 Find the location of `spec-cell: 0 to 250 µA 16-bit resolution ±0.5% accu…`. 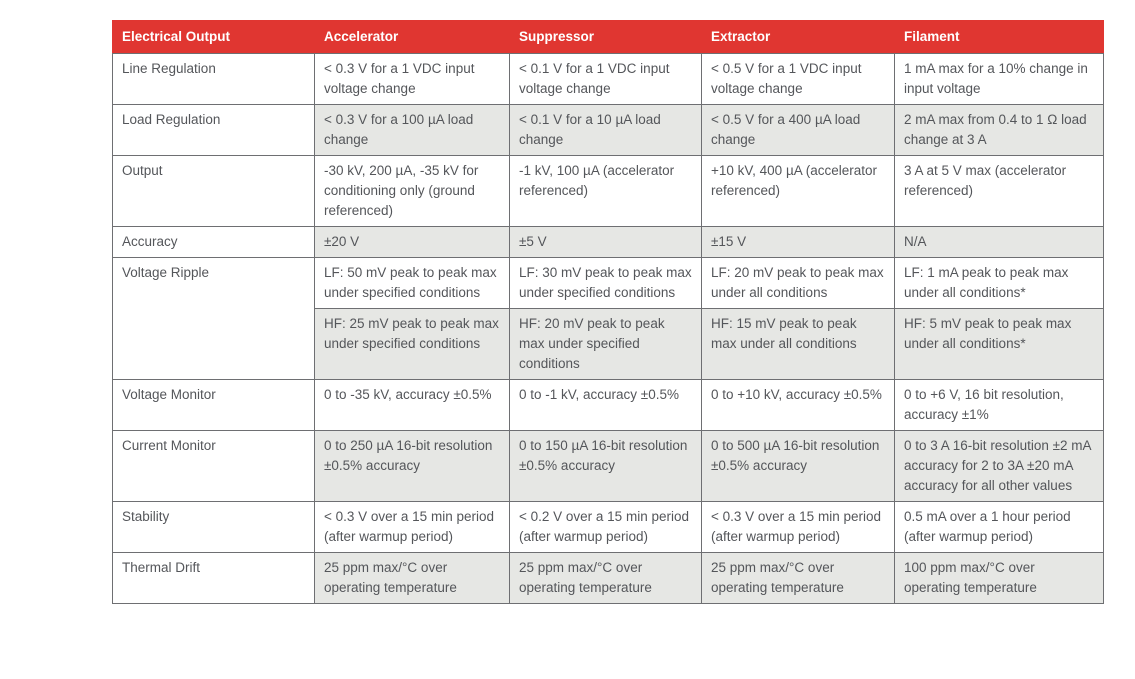

spec-cell: 0 to 250 µA 16-bit resolution ±0.5% accu… is located at coordinates (412, 466).